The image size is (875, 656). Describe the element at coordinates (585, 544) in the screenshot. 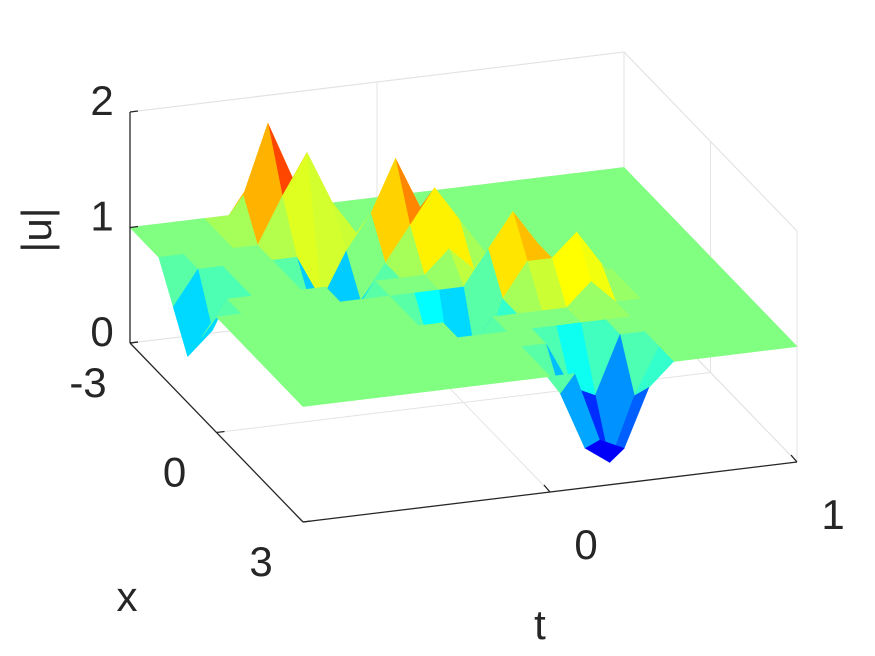

I see `t-tick-label: 0` at that location.